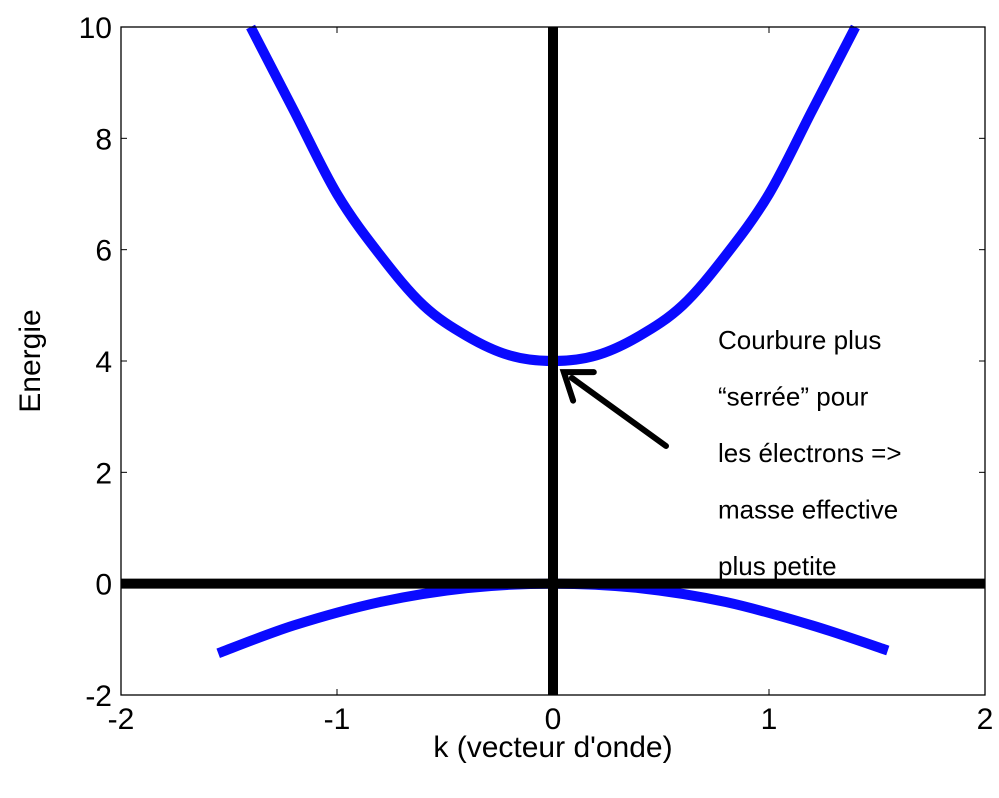 This screenshot has height=798, width=999. I want to click on y-tick-label: 2, so click(103, 473).